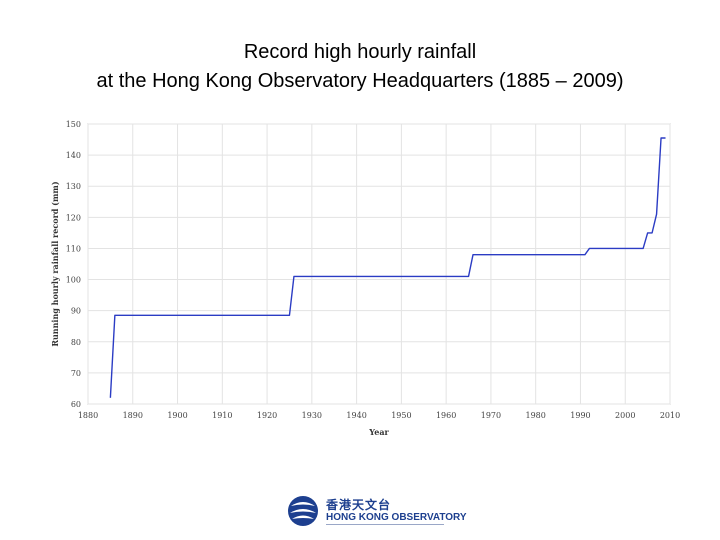 Image resolution: width=720 pixels, height=540 pixels. What do you see at coordinates (177, 415) in the screenshot?
I see `x-tick-label: 1900` at bounding box center [177, 415].